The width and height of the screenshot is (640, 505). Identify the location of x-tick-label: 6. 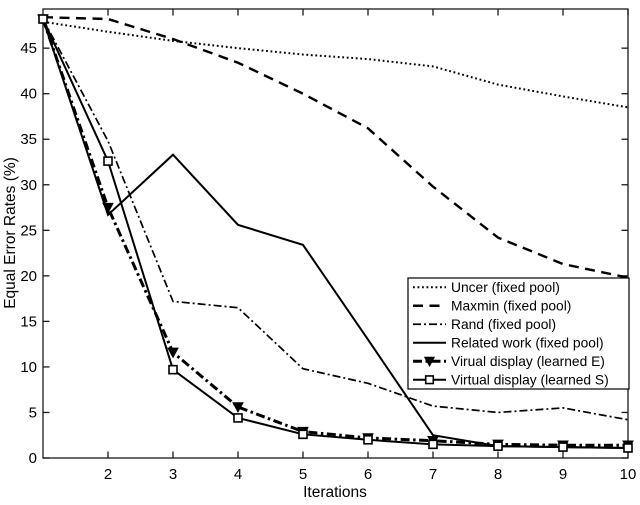
(368, 474).